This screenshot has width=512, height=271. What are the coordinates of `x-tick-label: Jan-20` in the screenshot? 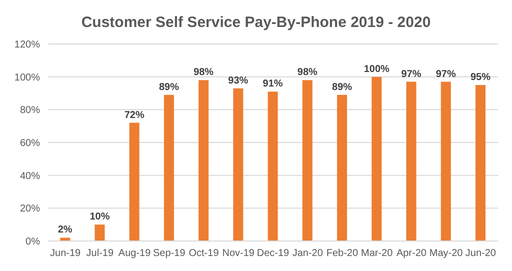 It's located at (308, 254).